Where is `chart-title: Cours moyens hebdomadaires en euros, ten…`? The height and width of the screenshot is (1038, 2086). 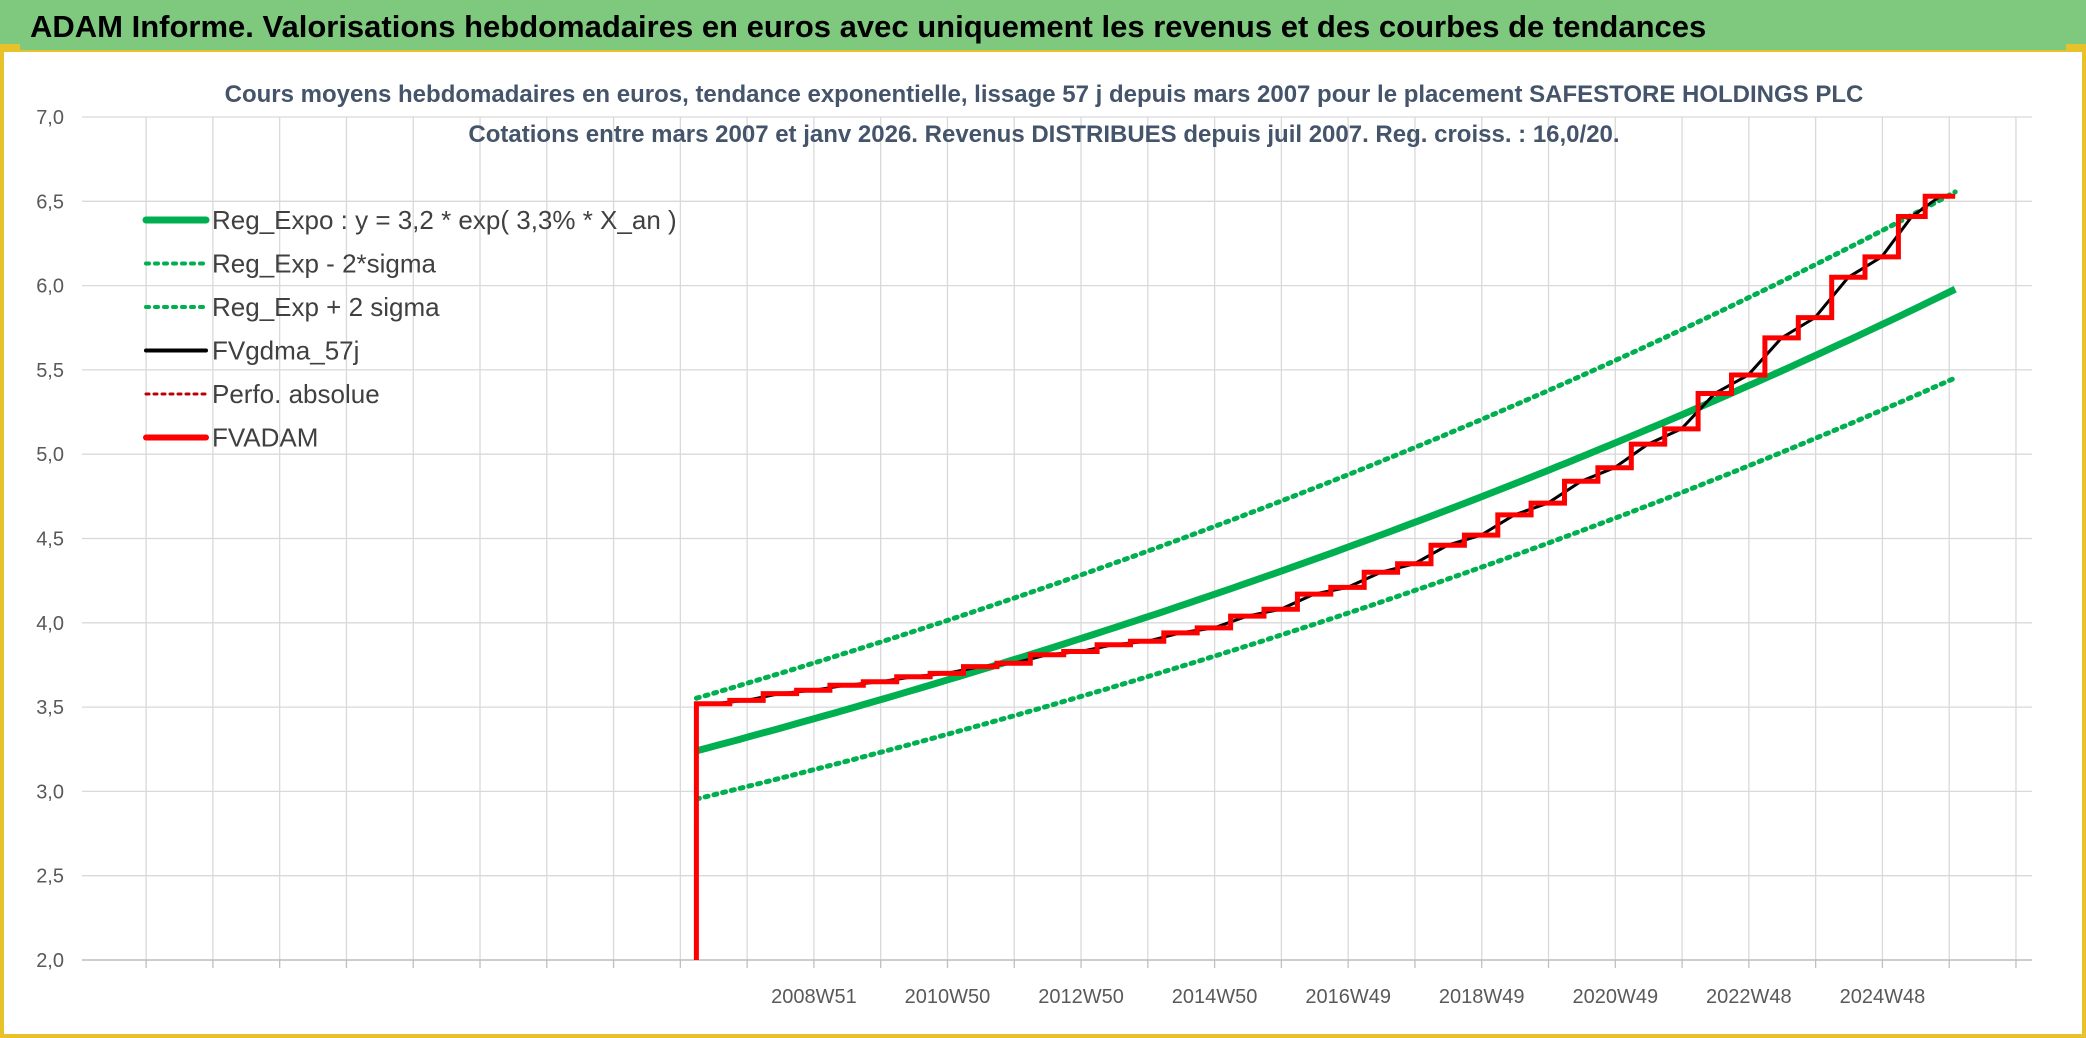 chart-title: Cours moyens hebdomadaires en euros, ten… is located at coordinates (1044, 94).